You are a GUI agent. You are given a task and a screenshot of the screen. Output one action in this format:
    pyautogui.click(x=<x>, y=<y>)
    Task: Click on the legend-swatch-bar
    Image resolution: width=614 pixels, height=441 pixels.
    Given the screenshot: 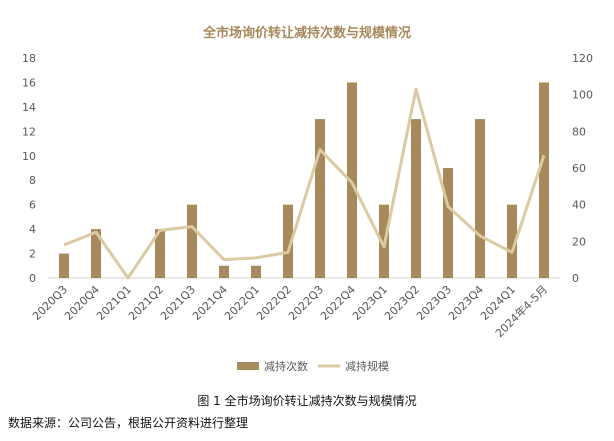 What is the action you would take?
    pyautogui.click(x=248, y=366)
    